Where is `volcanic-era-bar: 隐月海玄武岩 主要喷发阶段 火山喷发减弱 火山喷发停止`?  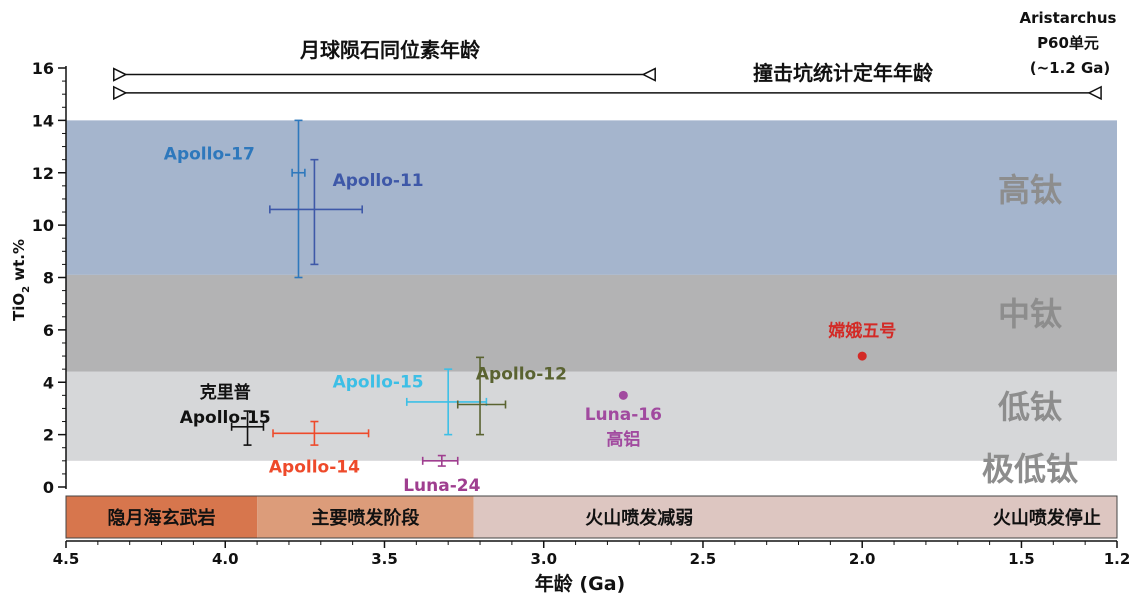 volcanic-era-bar: 隐月海玄武岩 主要喷发阶段 火山喷发减弱 火山喷发停止 is located at coordinates (591, 517).